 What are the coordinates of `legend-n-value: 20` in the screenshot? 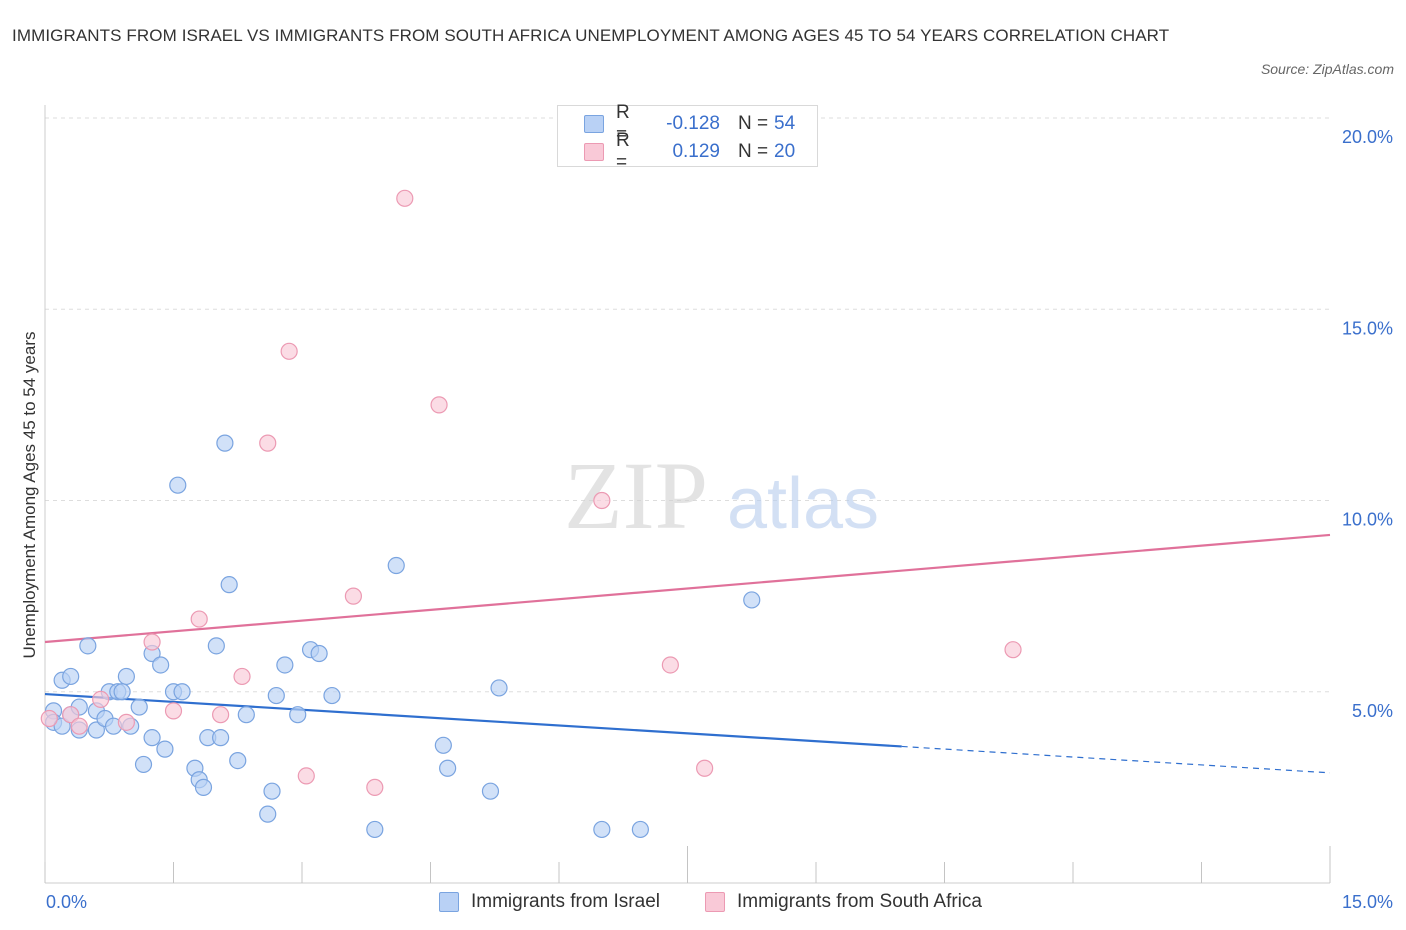 It's located at (785, 151).